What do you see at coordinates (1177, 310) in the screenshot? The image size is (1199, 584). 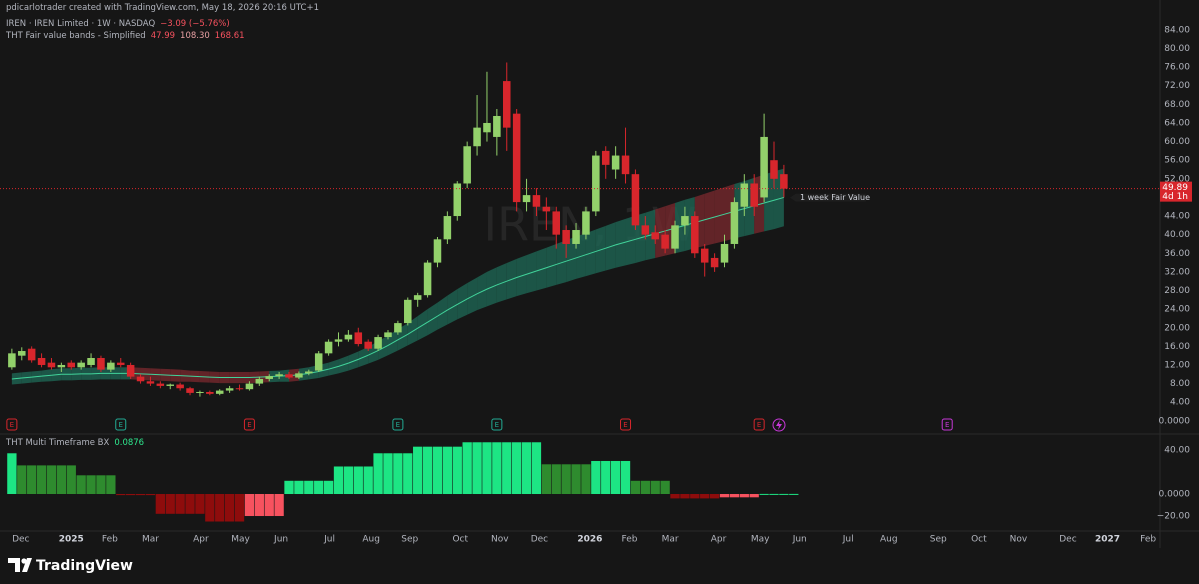 I see `y-tick-label: 24.00` at bounding box center [1177, 310].